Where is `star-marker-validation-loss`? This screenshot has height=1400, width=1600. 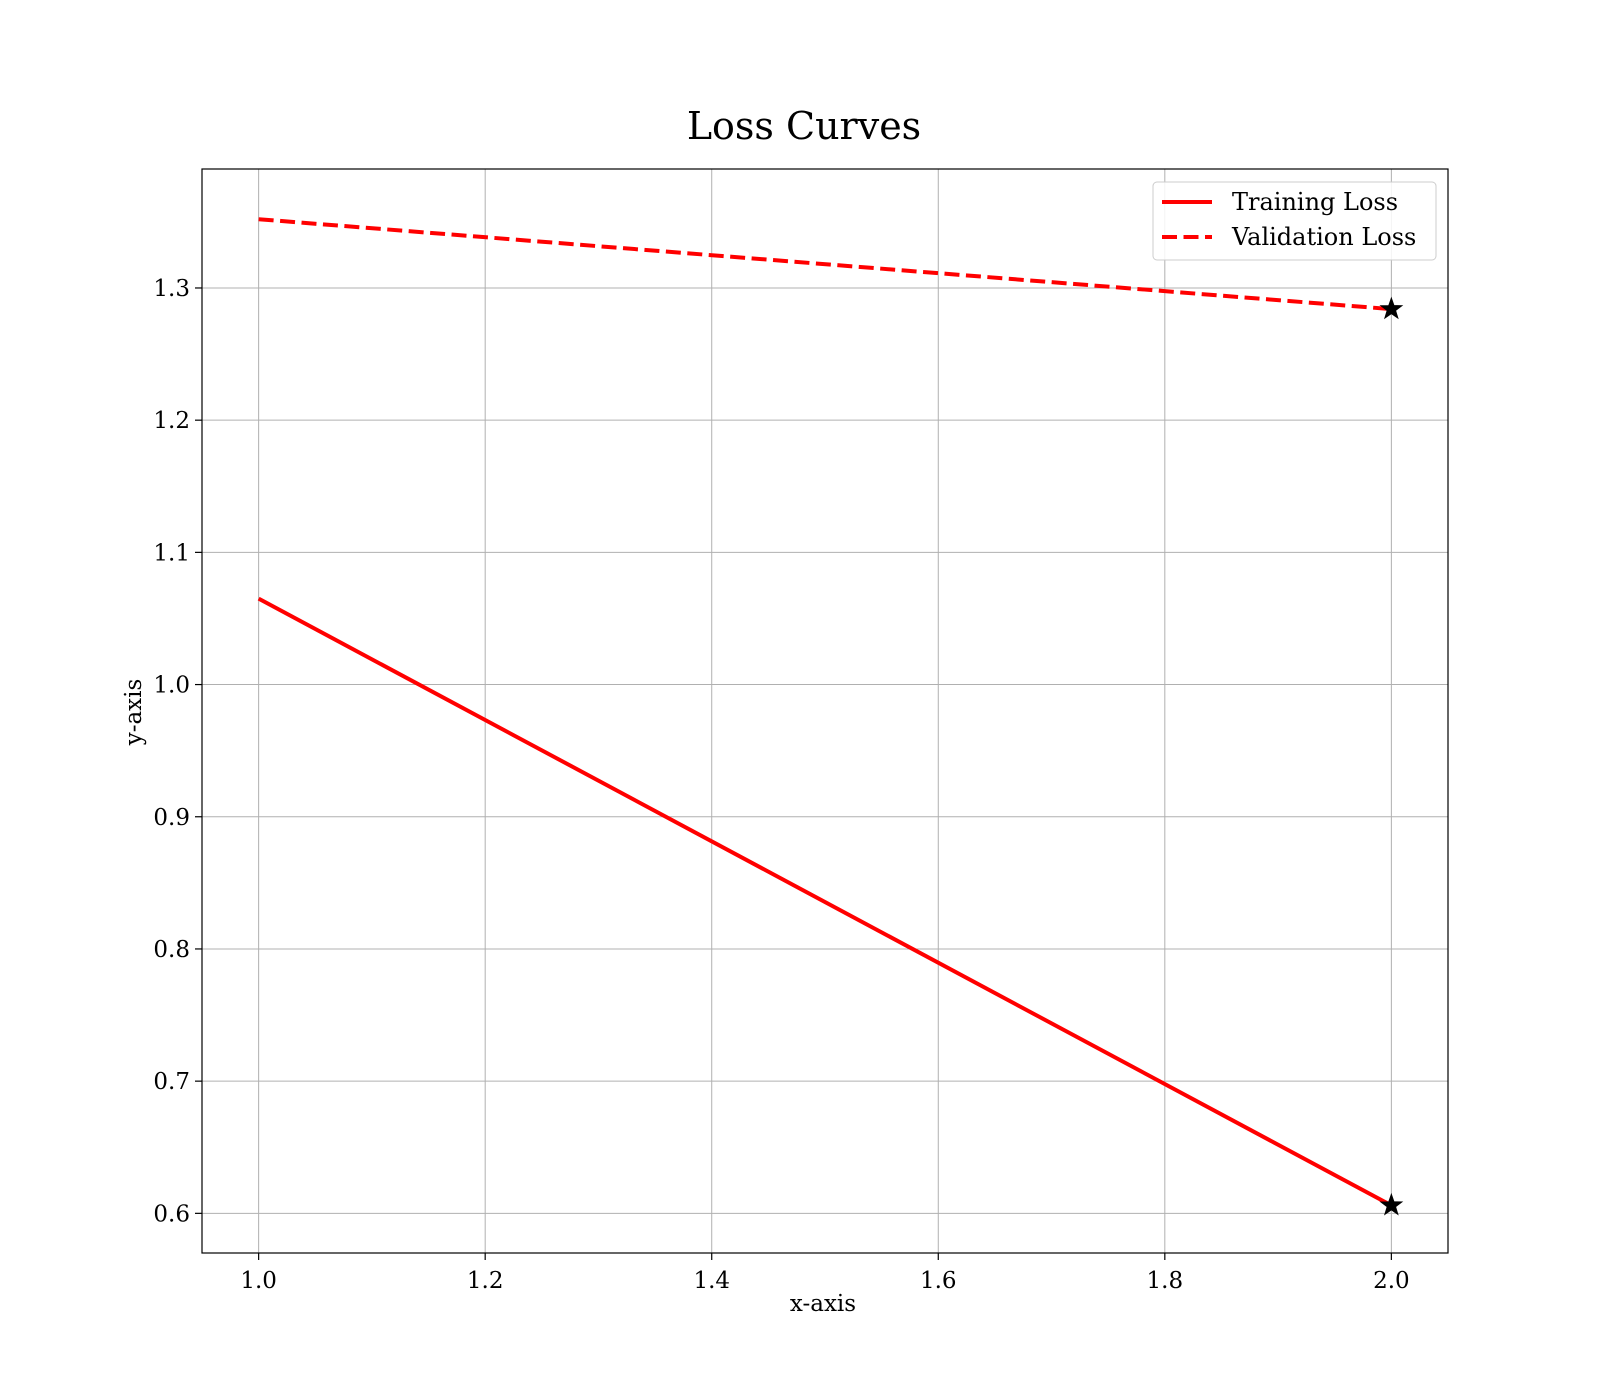 star-marker-validation-loss is located at coordinates (1391, 308).